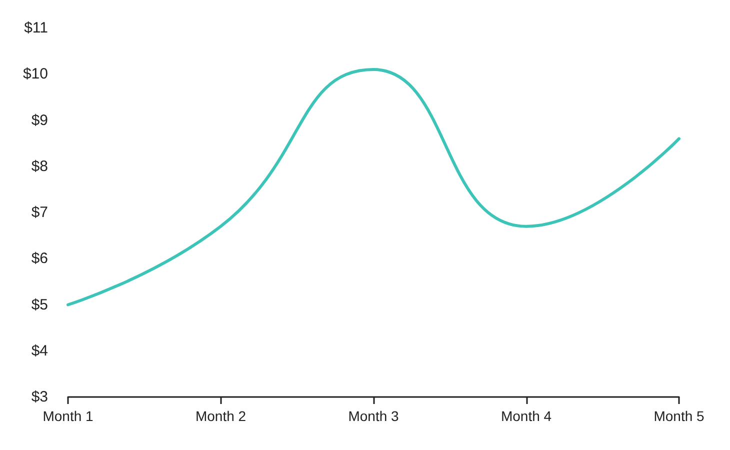 The height and width of the screenshot is (450, 730). Describe the element at coordinates (39, 259) in the screenshot. I see `y-tick-label: $6` at that location.